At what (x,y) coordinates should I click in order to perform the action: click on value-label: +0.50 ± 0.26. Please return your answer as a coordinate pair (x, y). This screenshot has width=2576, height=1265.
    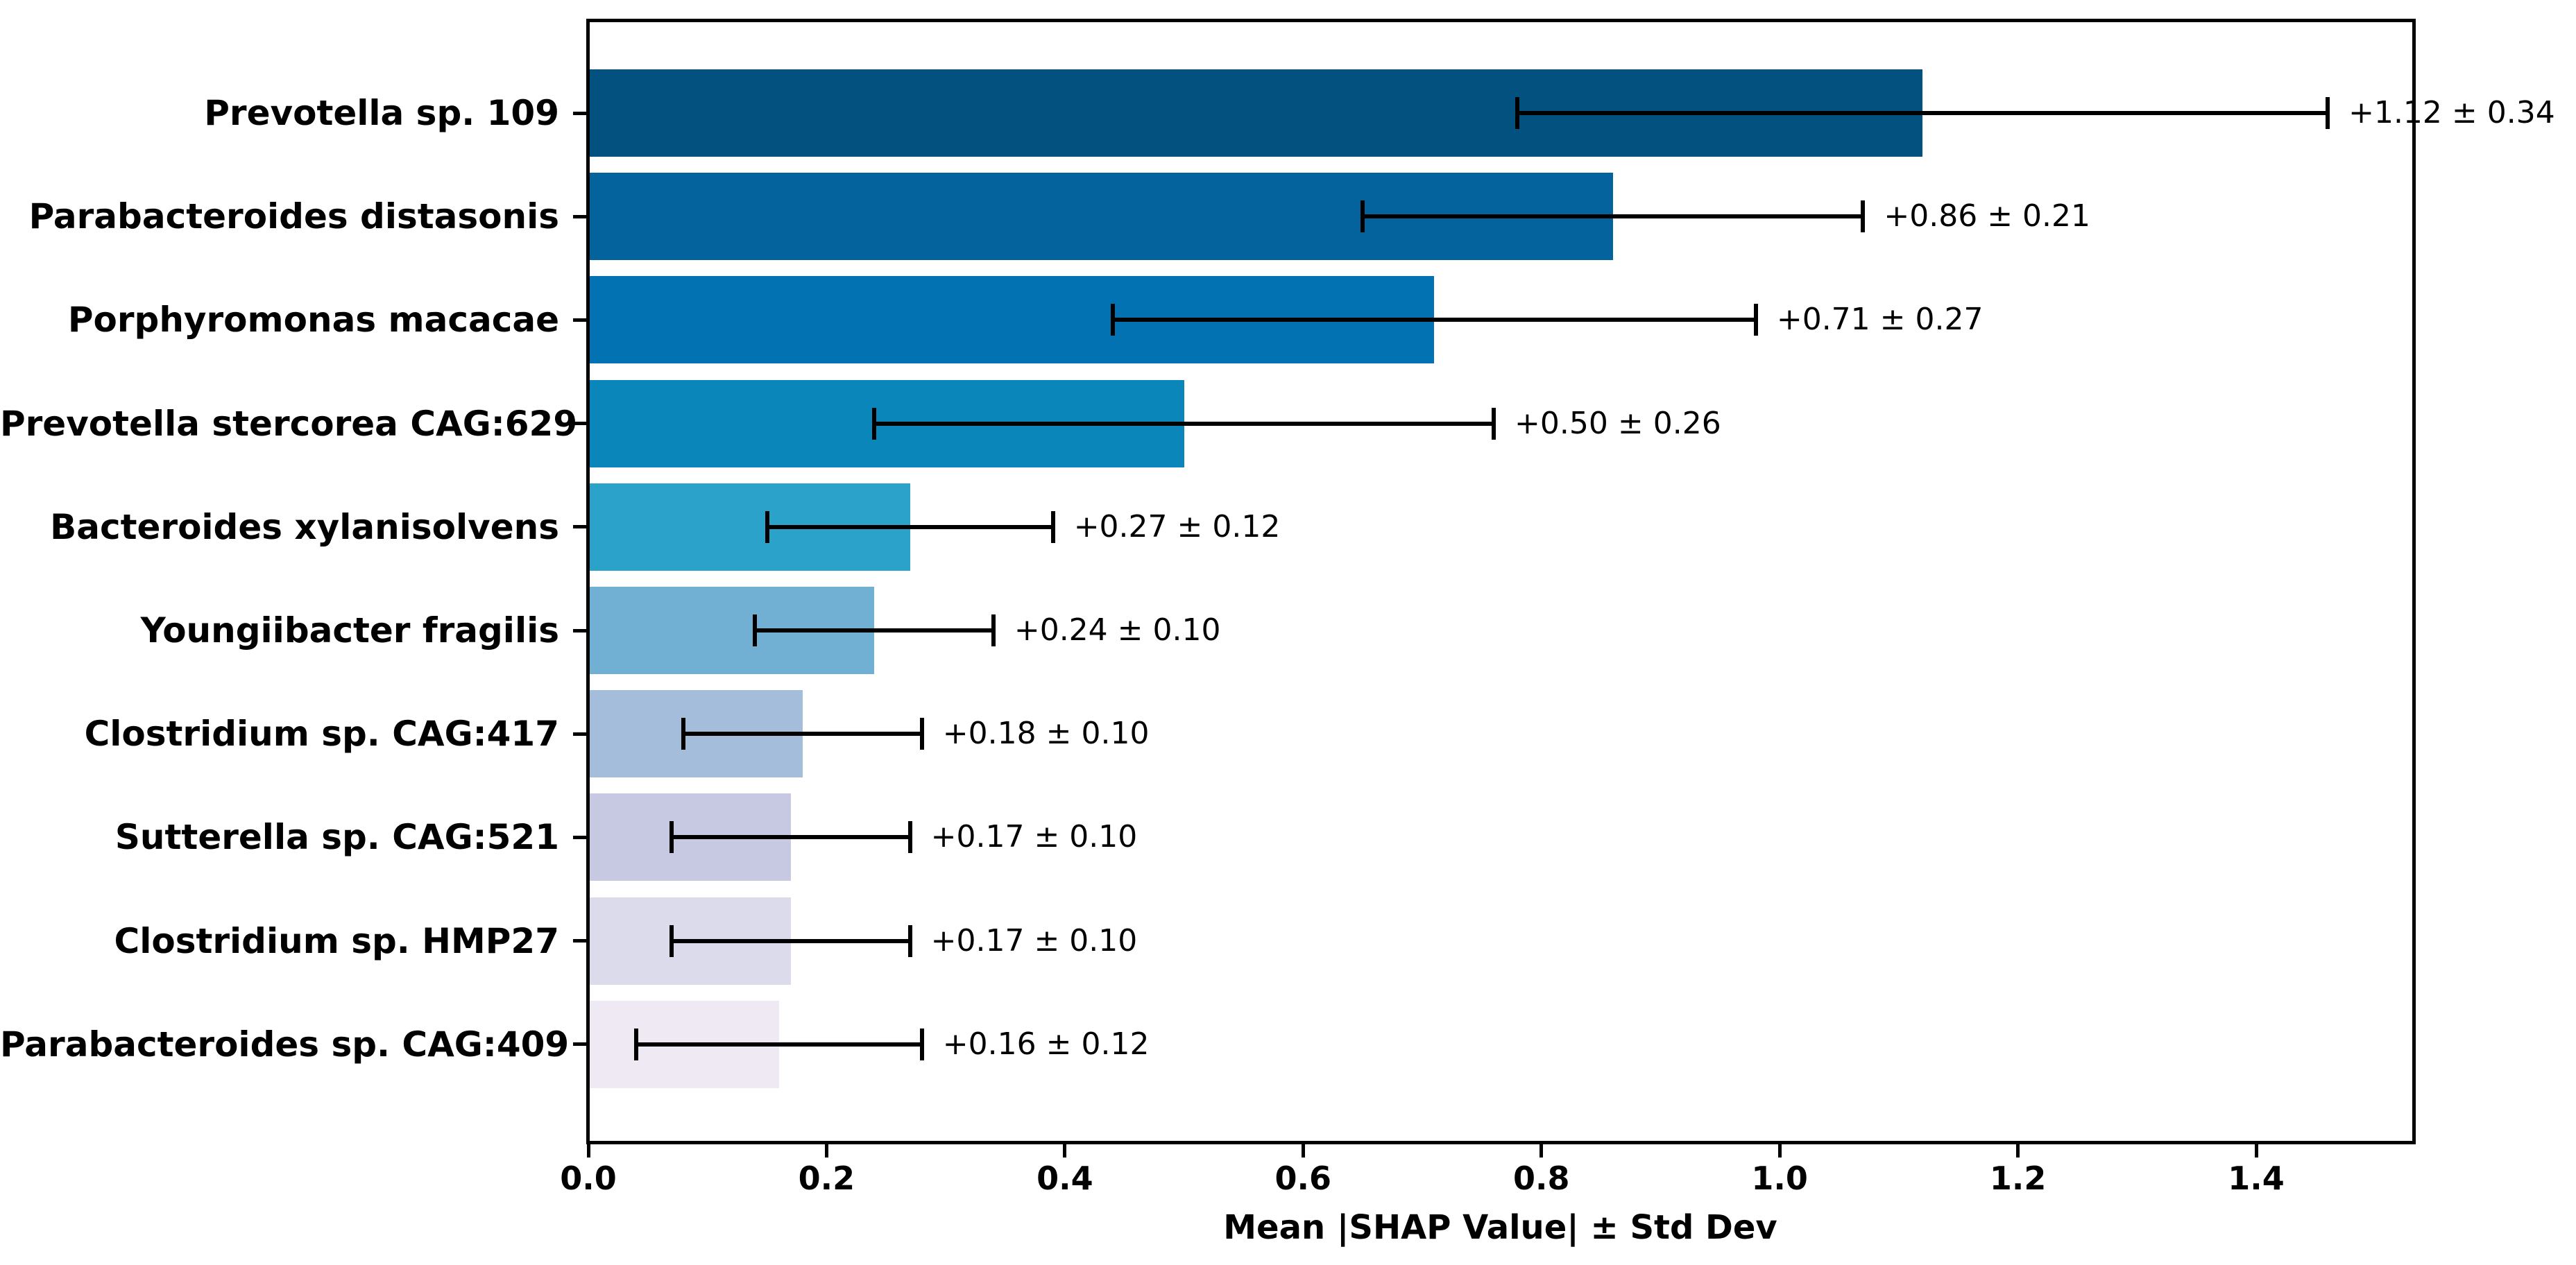
    Looking at the image, I should click on (1618, 423).